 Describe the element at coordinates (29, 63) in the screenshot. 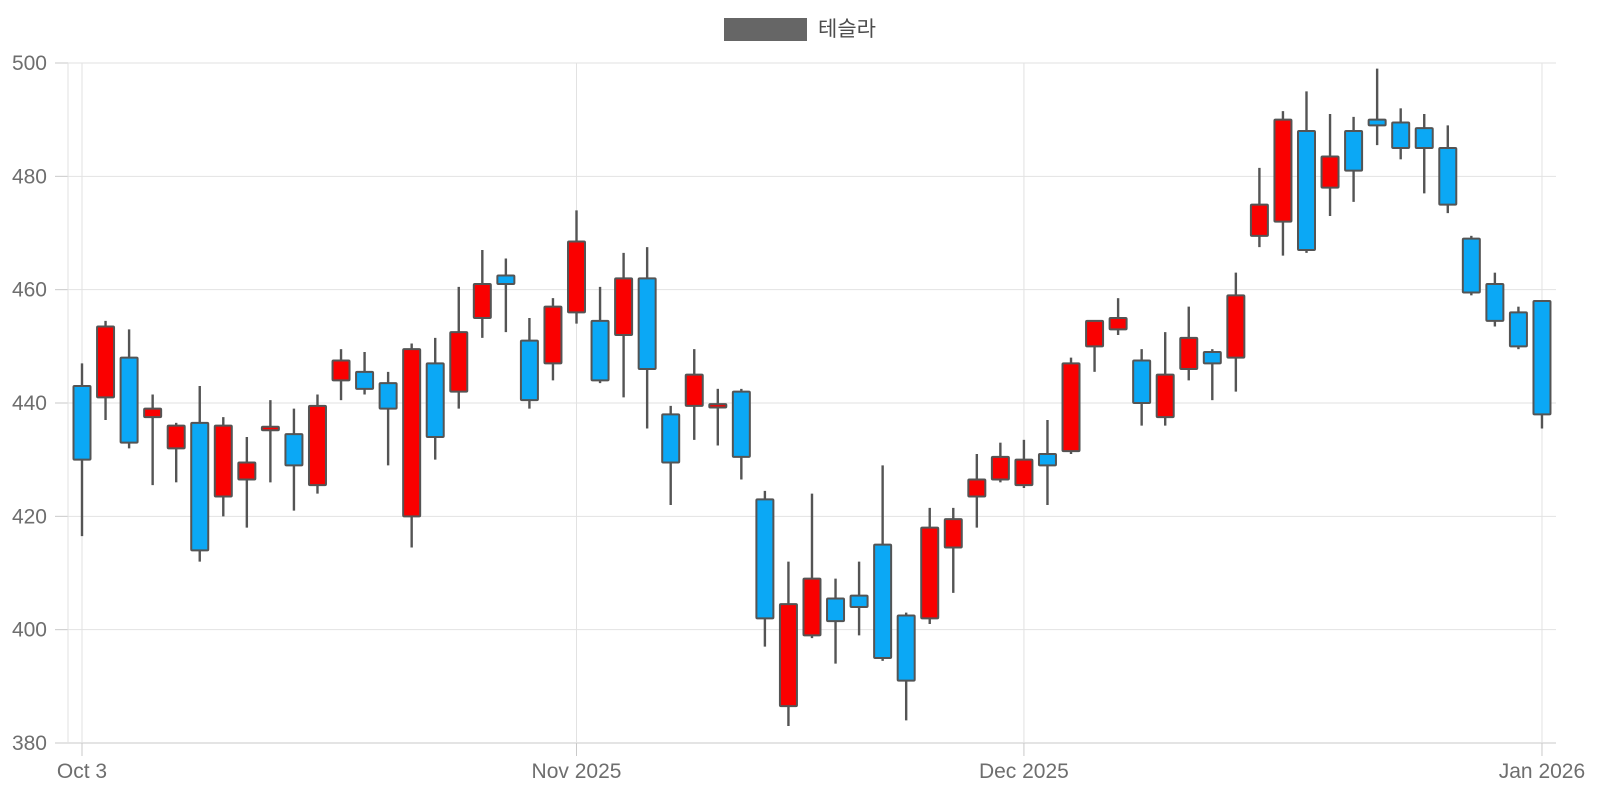

I see `y-axis-label-500: 500` at that location.